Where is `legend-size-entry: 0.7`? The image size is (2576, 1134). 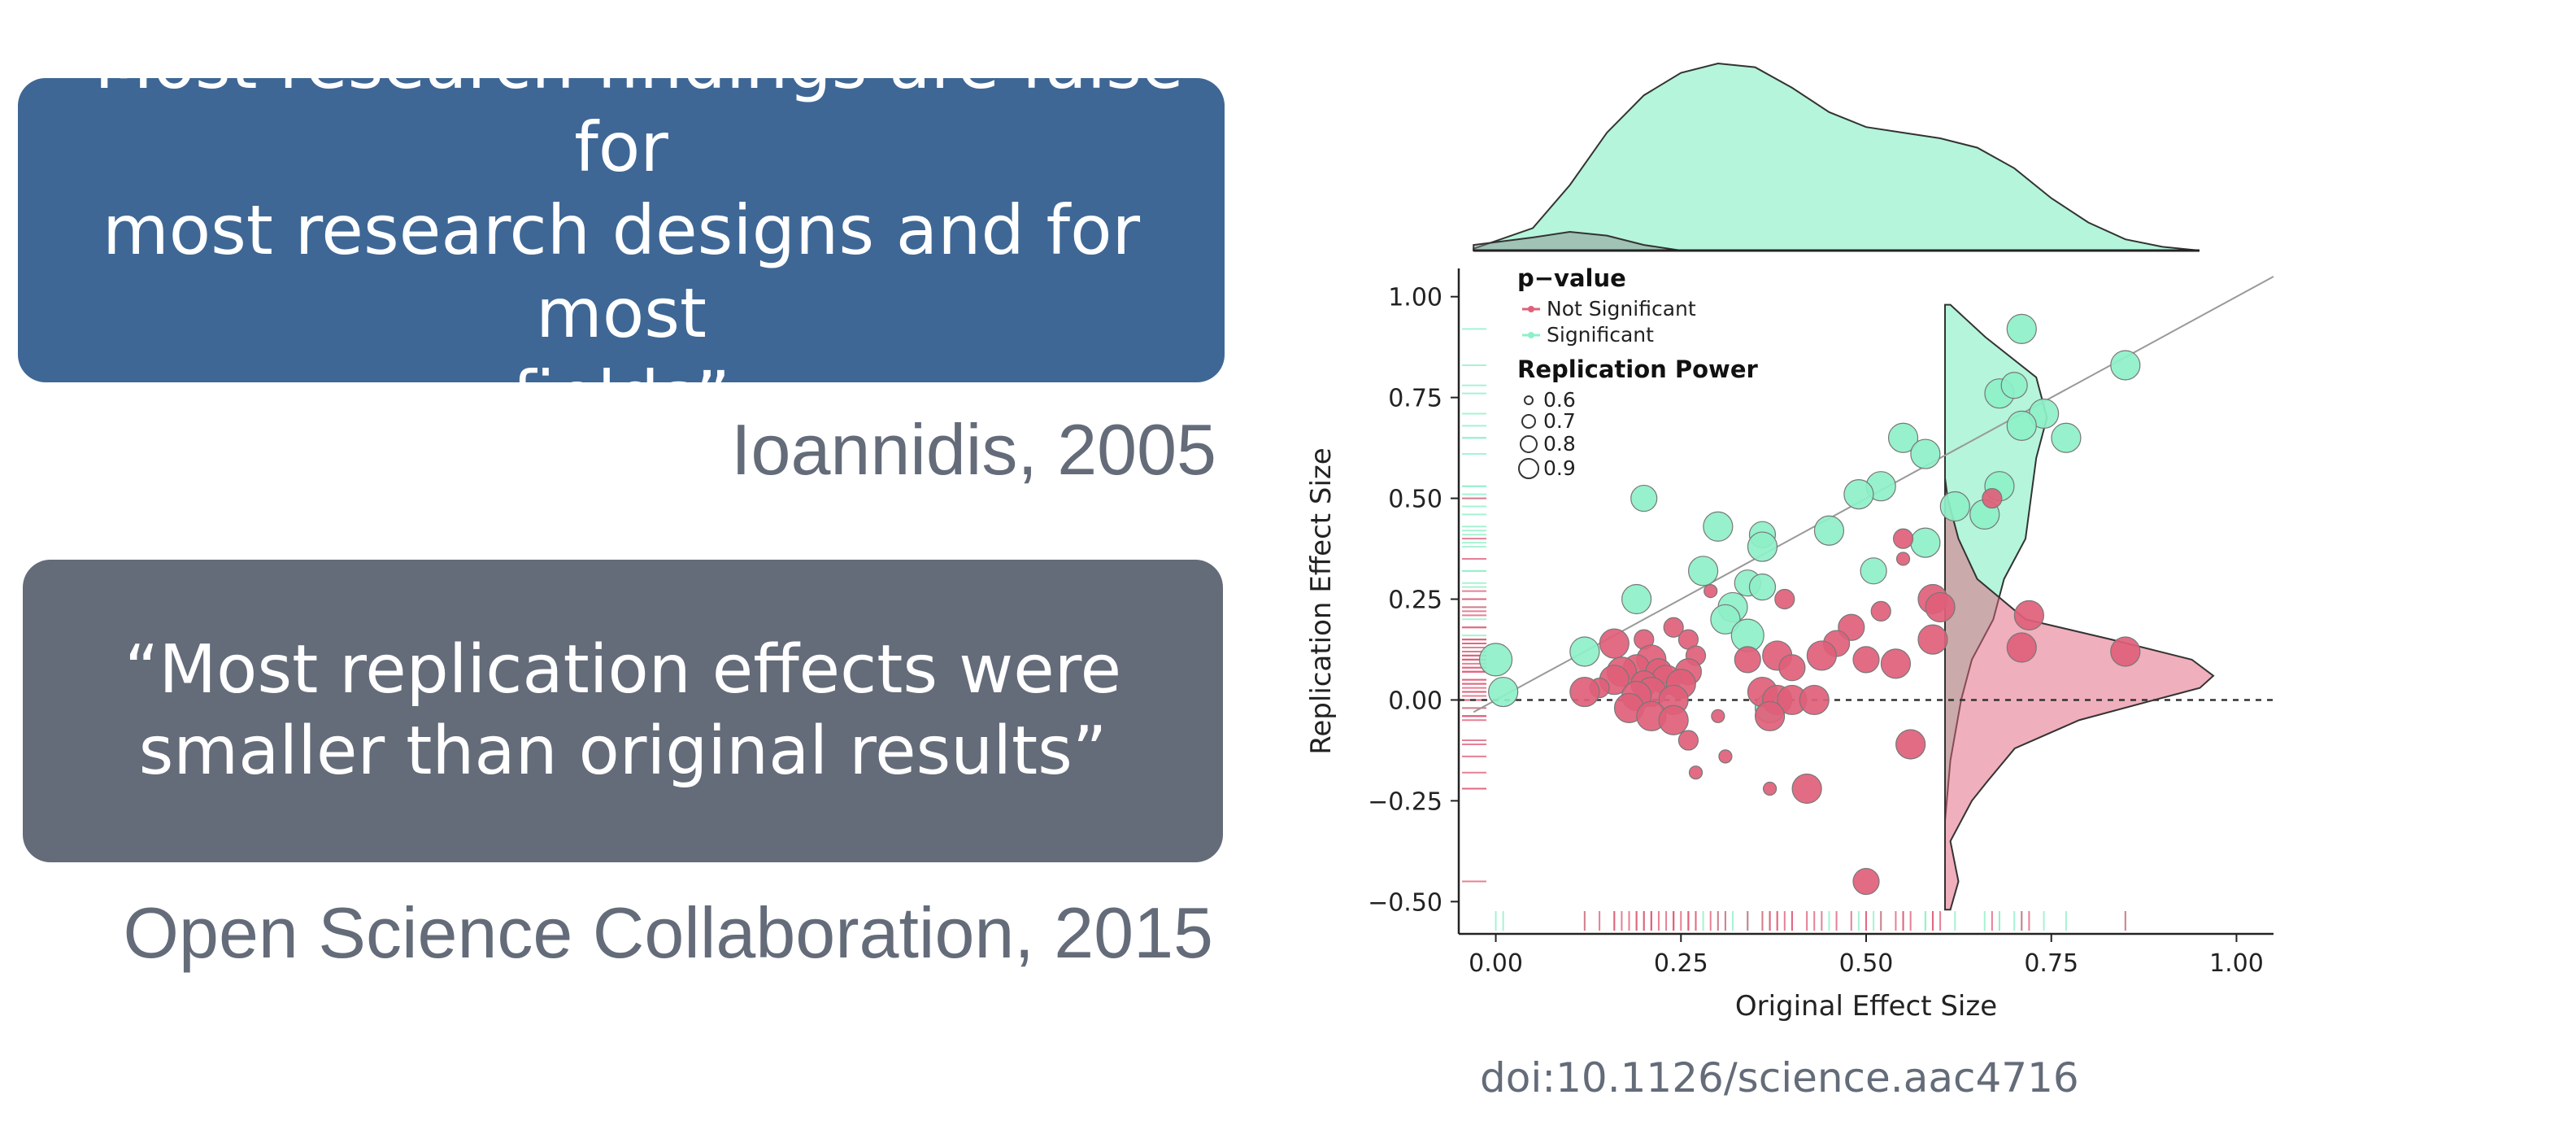
legend-size-entry: 0.7 is located at coordinates (1560, 421).